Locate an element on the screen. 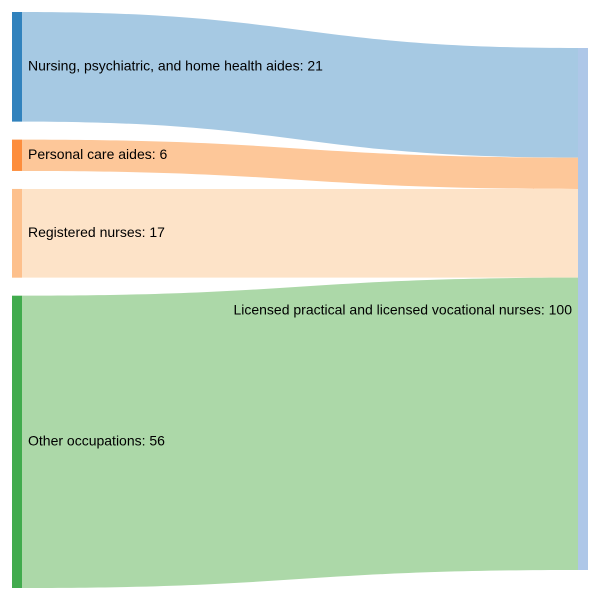  sankey-source-label-3: Other occupations: 56 is located at coordinates (96, 441).